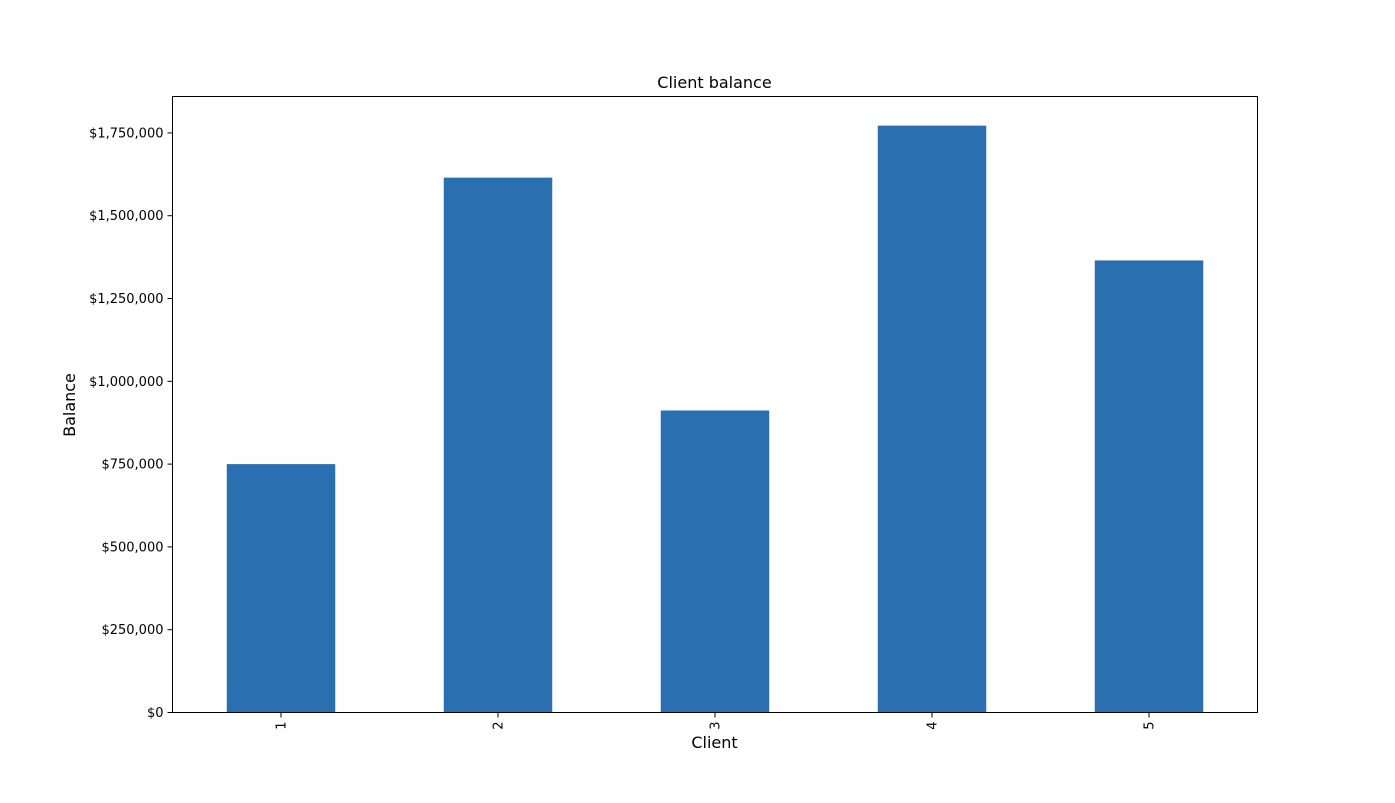 The width and height of the screenshot is (1395, 803). I want to click on y-tick-label: $1,500,000, so click(126, 216).